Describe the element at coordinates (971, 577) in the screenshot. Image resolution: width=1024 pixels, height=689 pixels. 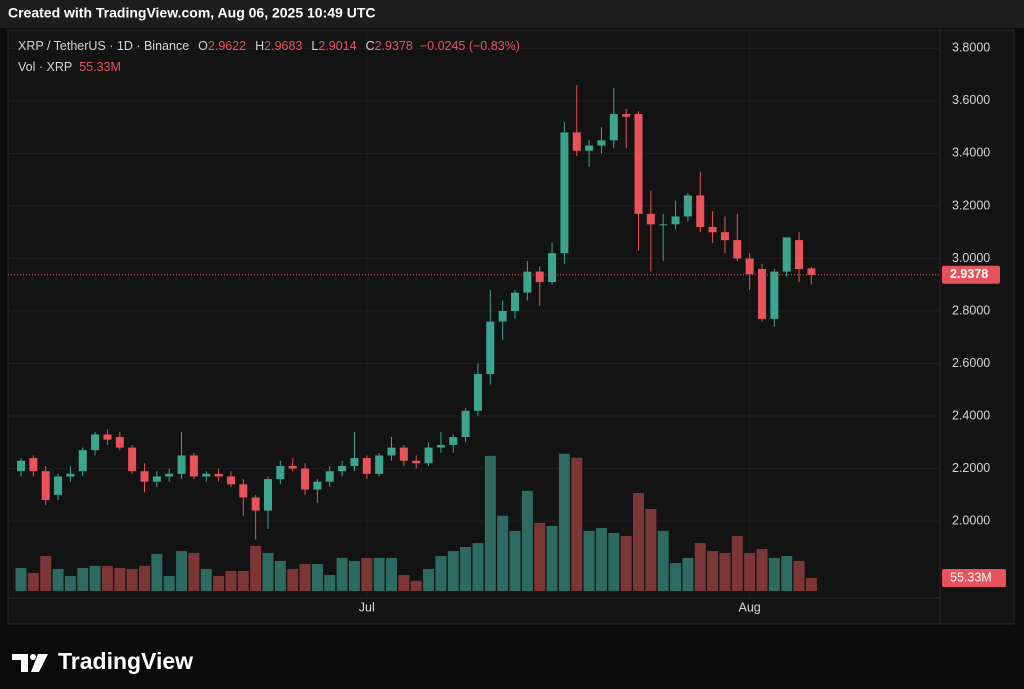
I see `last-volume-label: 55.33M` at that location.